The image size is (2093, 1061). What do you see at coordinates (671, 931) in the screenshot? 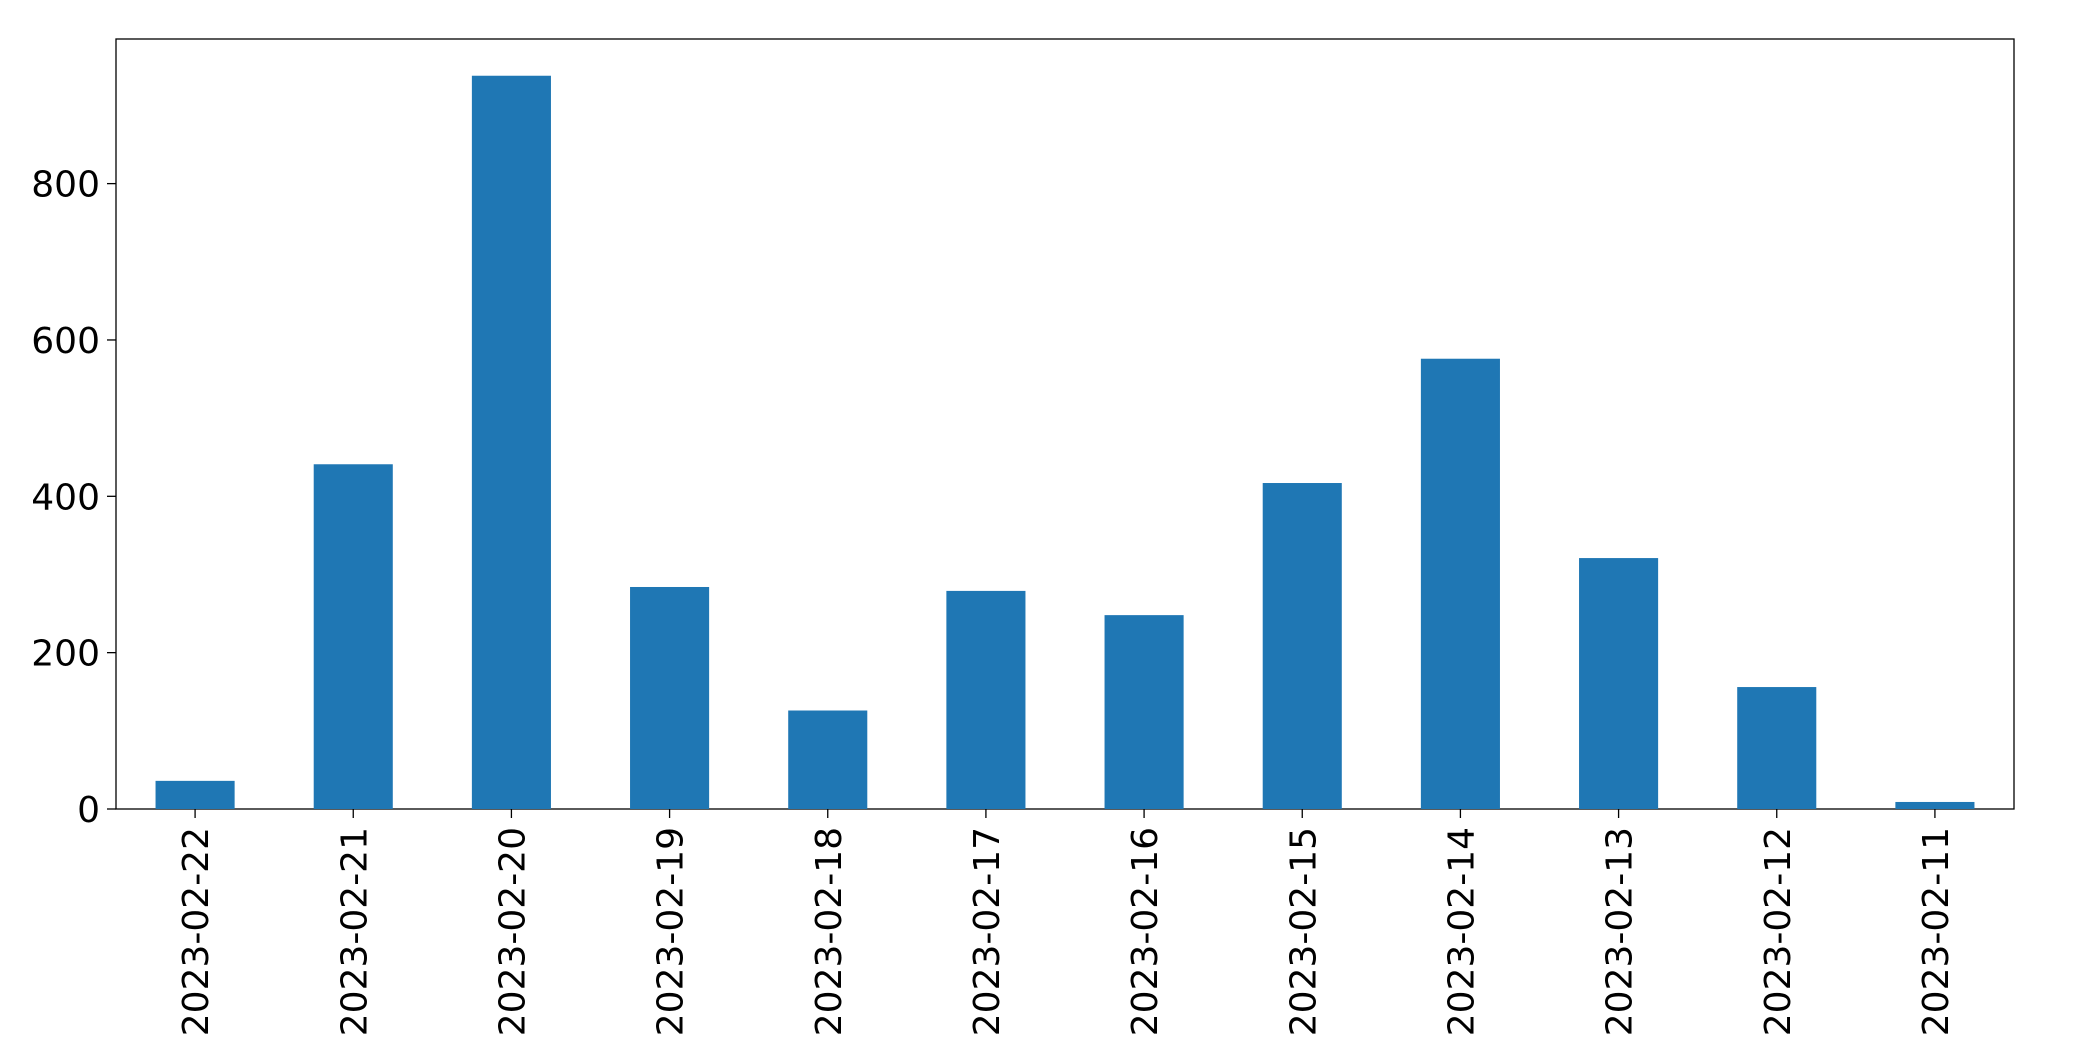
I see `x-tick-label: 2023-02-19` at bounding box center [671, 931].